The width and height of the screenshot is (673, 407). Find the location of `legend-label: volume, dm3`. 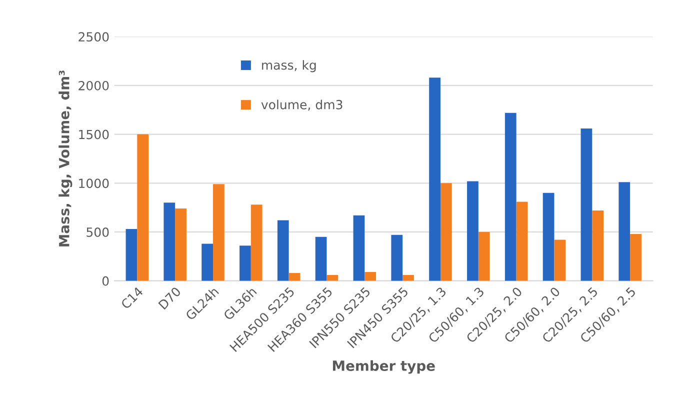

legend-label: volume, dm3 is located at coordinates (301, 105).